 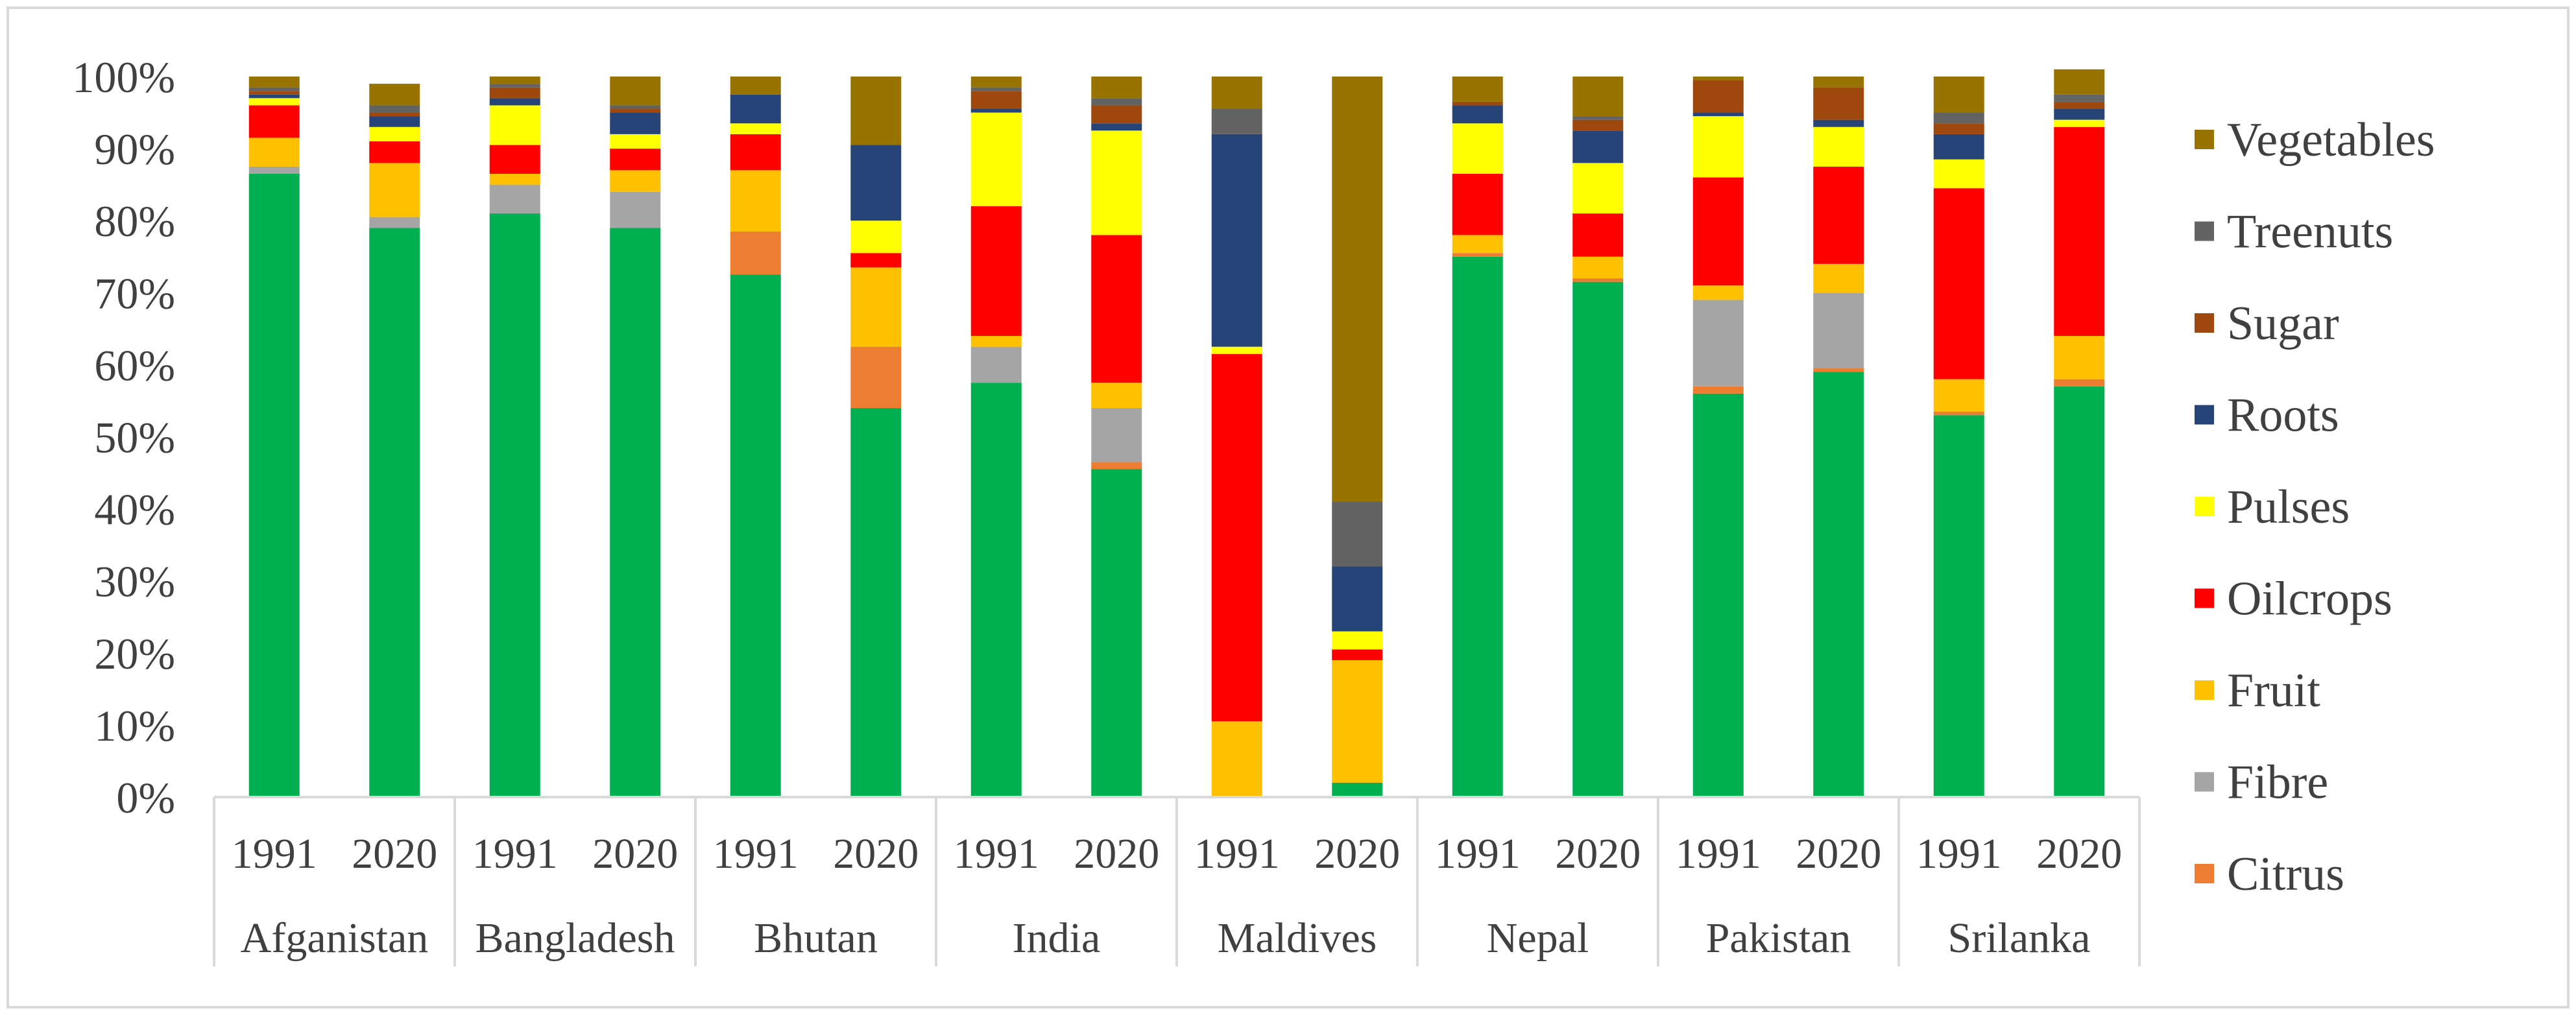 What do you see at coordinates (2204, 323) in the screenshot?
I see `legend-swatch-sugar` at bounding box center [2204, 323].